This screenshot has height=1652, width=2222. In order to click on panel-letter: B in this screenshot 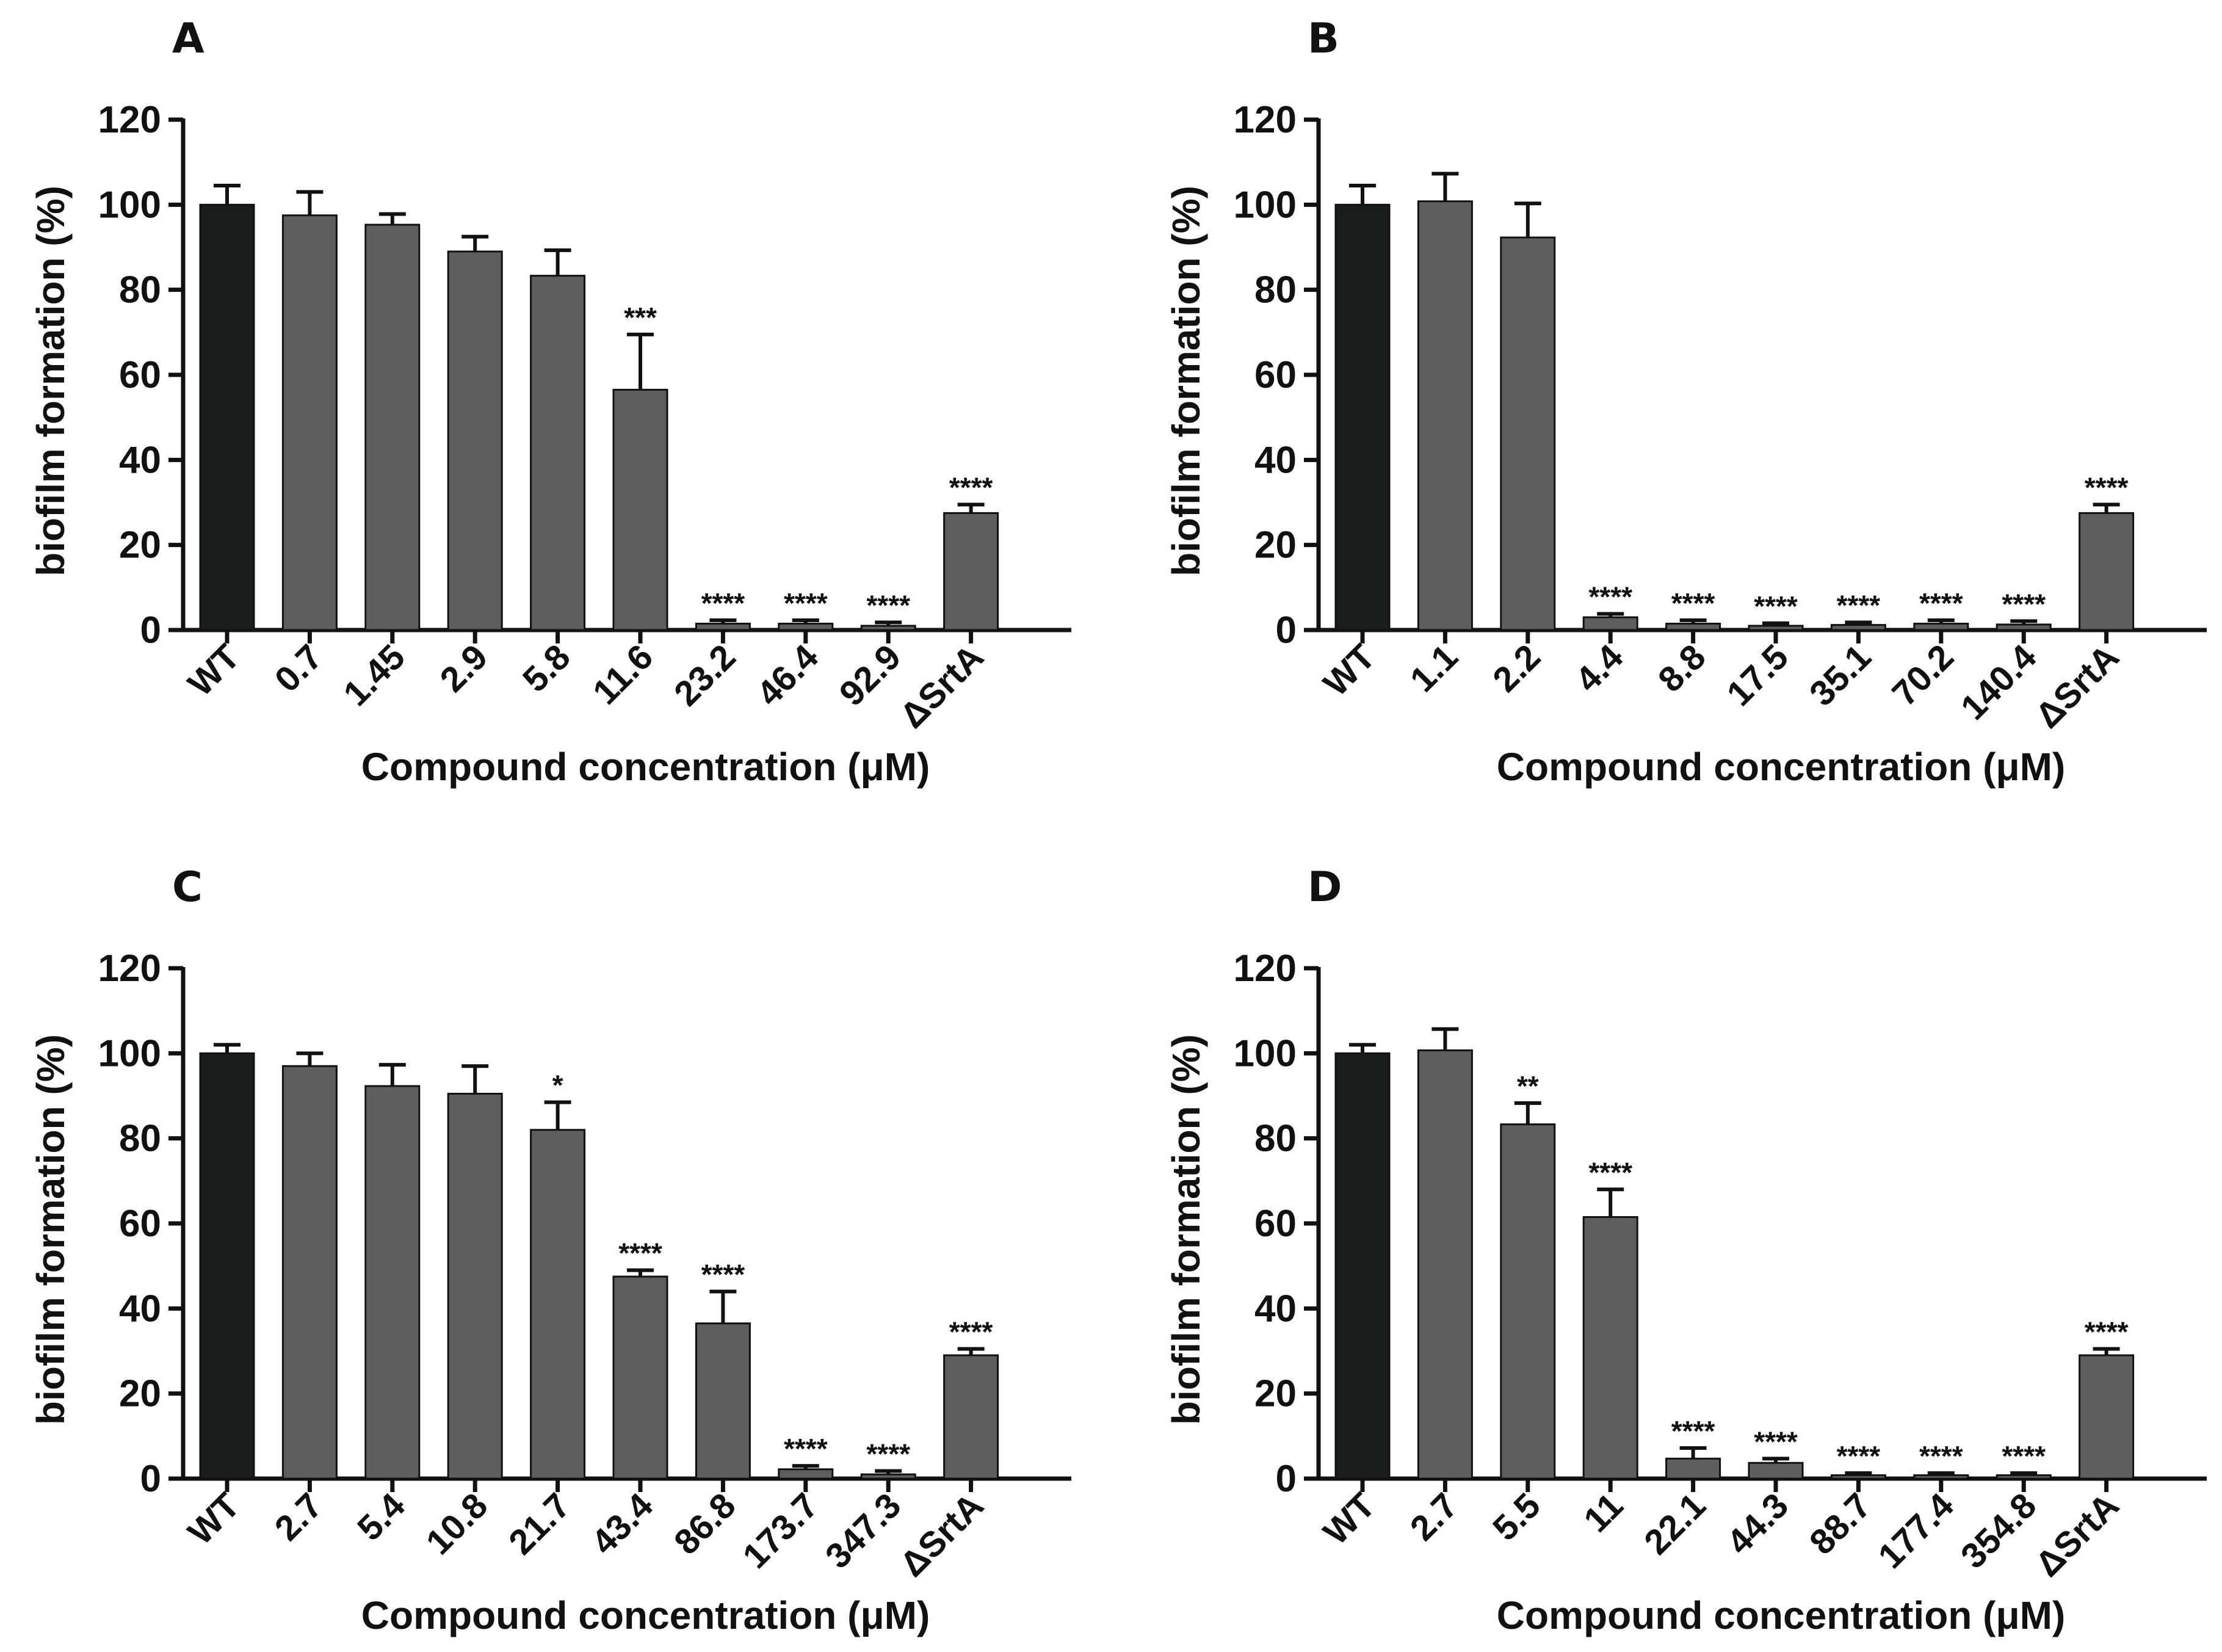, I will do `click(1324, 39)`.